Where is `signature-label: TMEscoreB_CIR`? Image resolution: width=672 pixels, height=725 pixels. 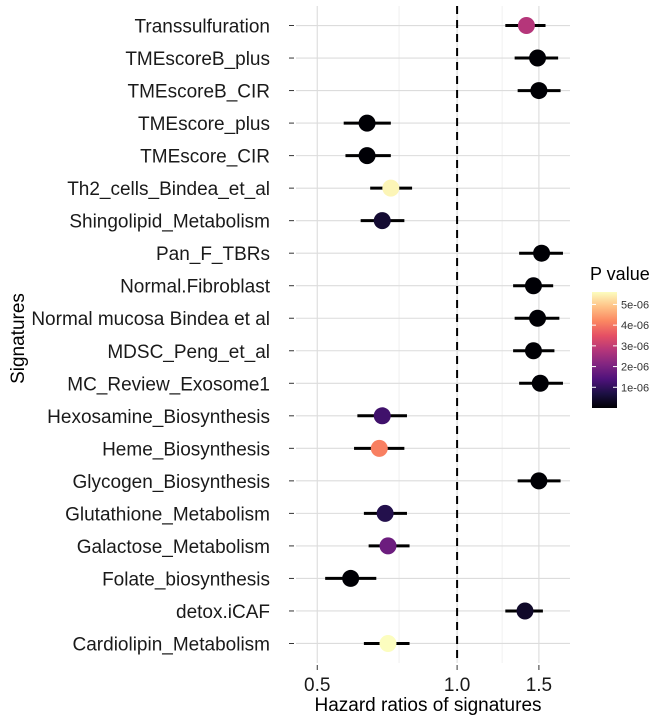
signature-label: TMEscoreB_CIR is located at coordinates (198, 92).